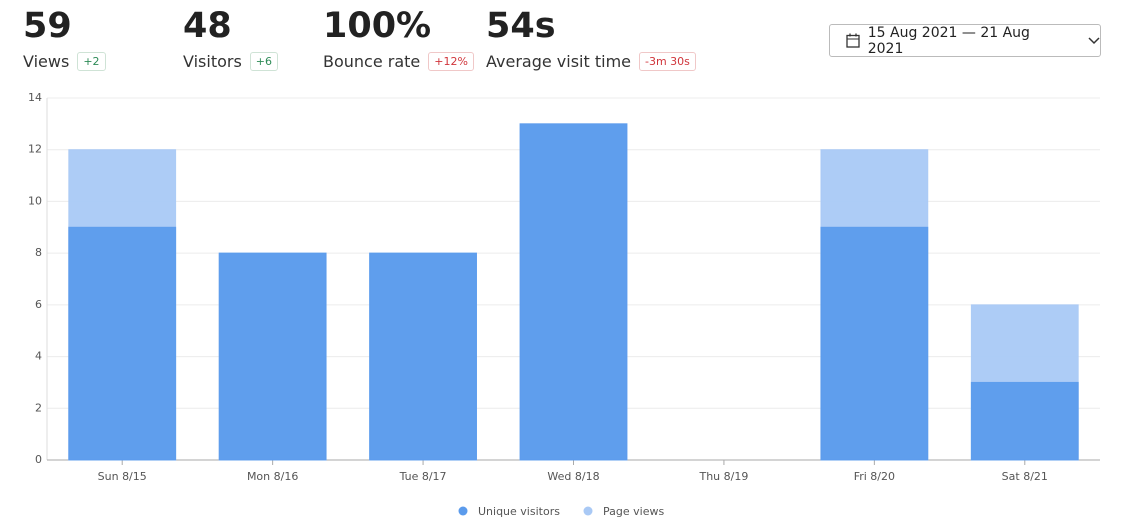 This screenshot has width=1125, height=527. I want to click on y-tick-label: 8, so click(38, 252).